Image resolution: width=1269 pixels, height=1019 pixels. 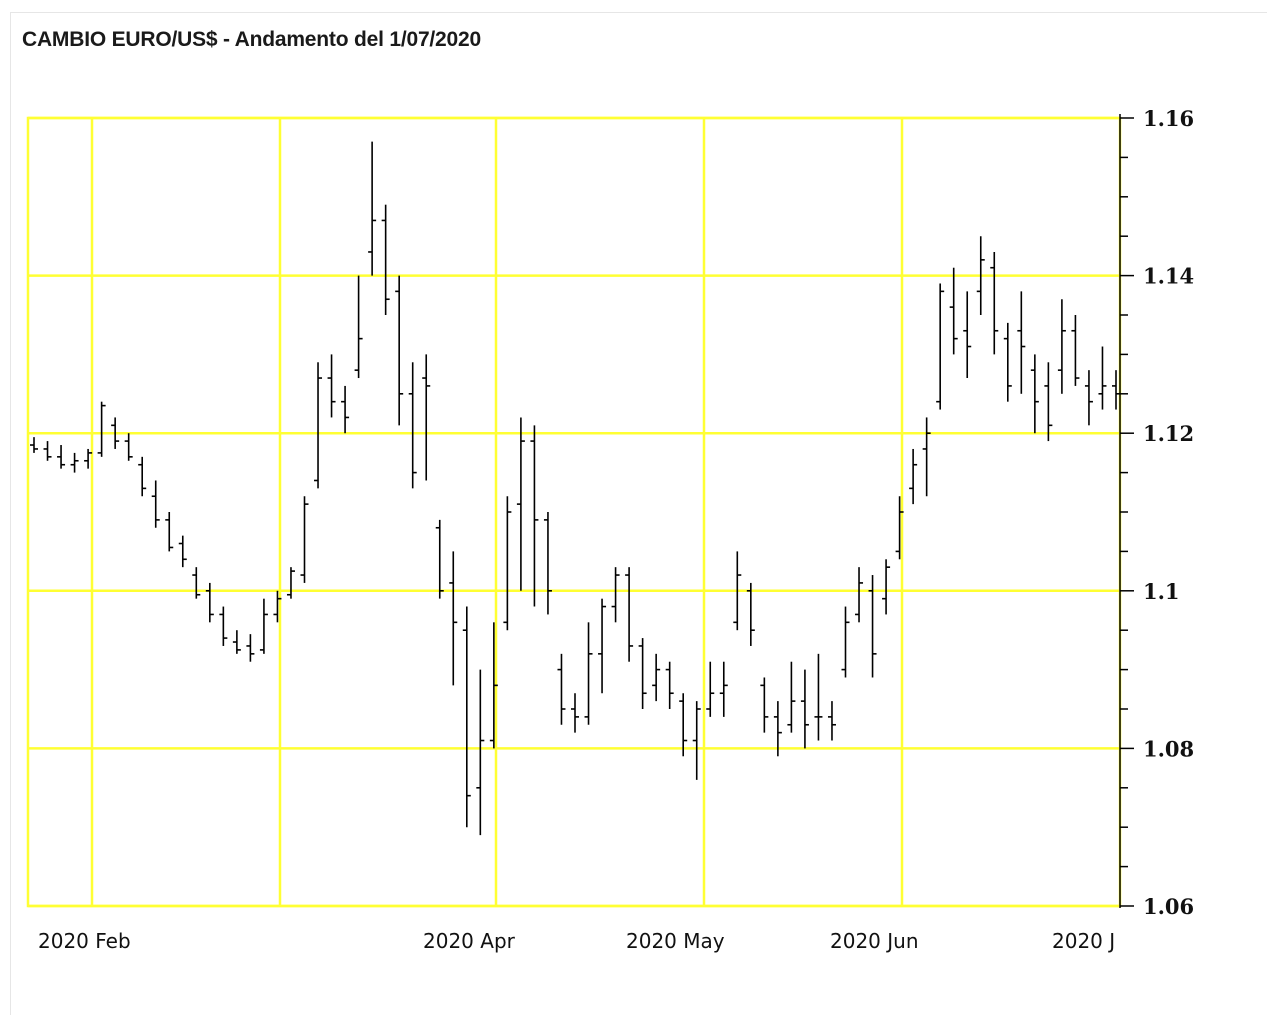 What do you see at coordinates (1168, 906) in the screenshot?
I see `y-tick-label: 1.06` at bounding box center [1168, 906].